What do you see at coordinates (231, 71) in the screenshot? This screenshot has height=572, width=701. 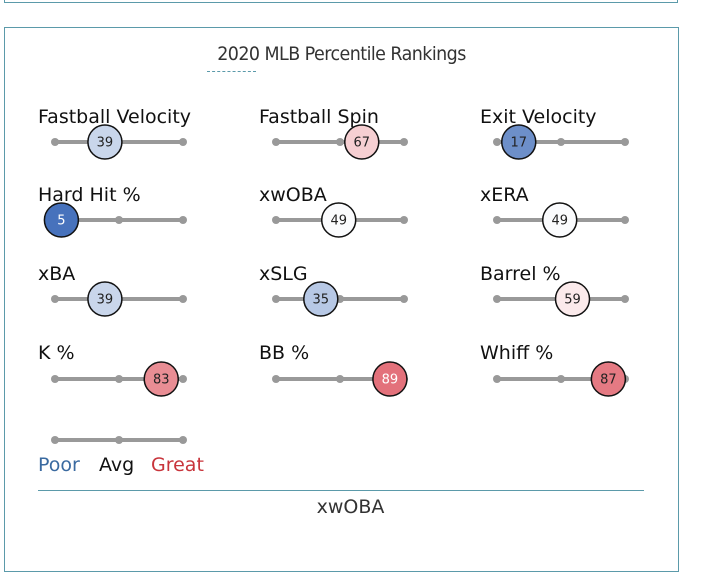 I see `title-tooltip-underline` at bounding box center [231, 71].